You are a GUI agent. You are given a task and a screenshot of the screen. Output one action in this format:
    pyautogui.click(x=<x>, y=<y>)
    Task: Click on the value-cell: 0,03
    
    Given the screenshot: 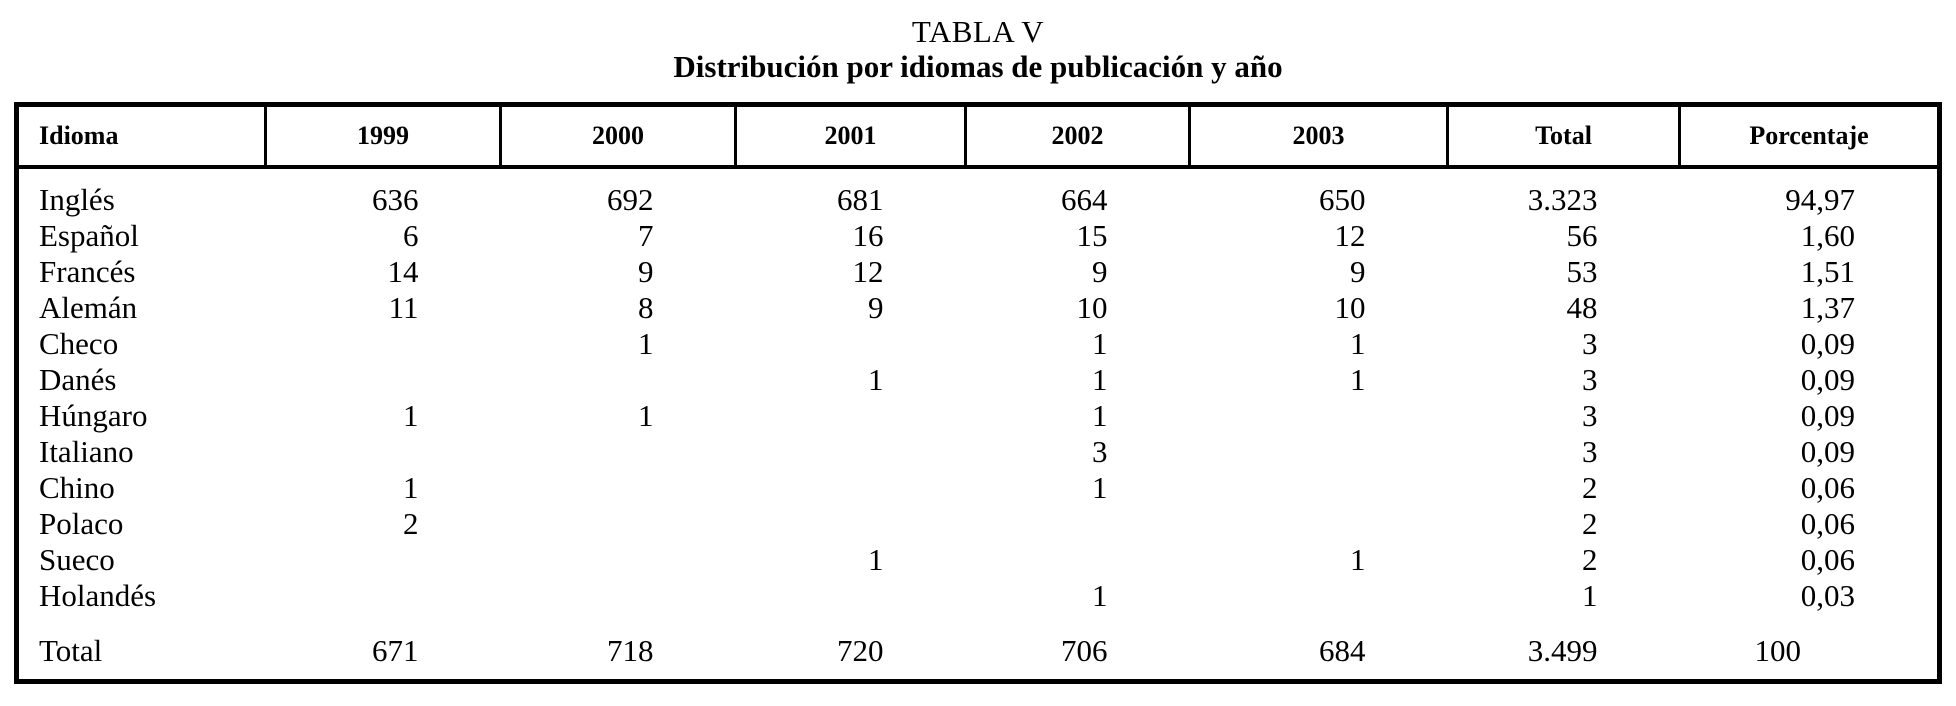 What is the action you would take?
    pyautogui.click(x=1827, y=595)
    